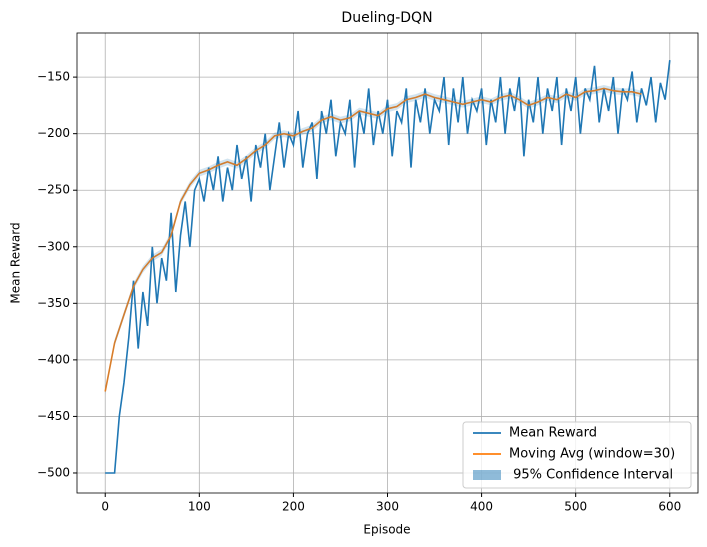 The width and height of the screenshot is (707, 547). I want to click on y-tick-label: −350, so click(53, 303).